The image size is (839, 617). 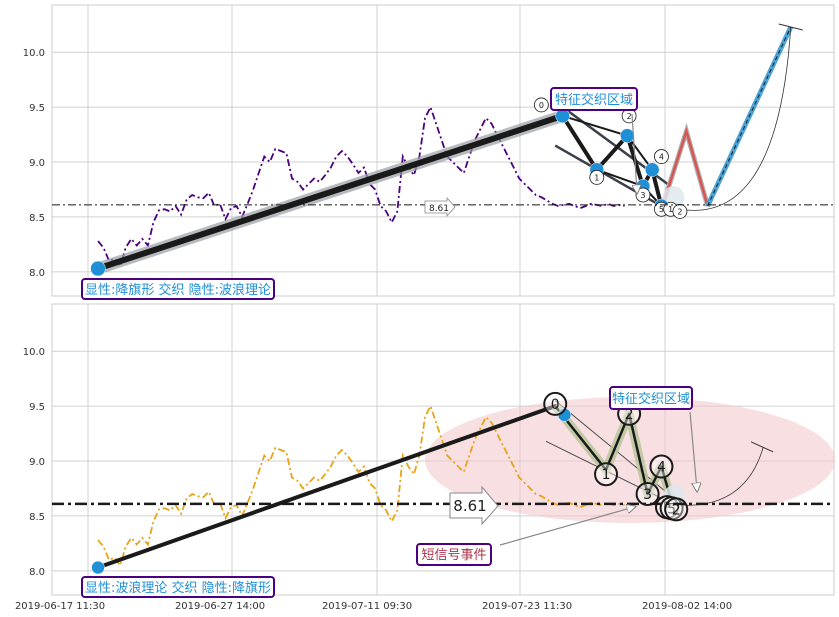 What do you see at coordinates (667, 508) in the screenshot?
I see `wave-label-text: P` at bounding box center [667, 508].